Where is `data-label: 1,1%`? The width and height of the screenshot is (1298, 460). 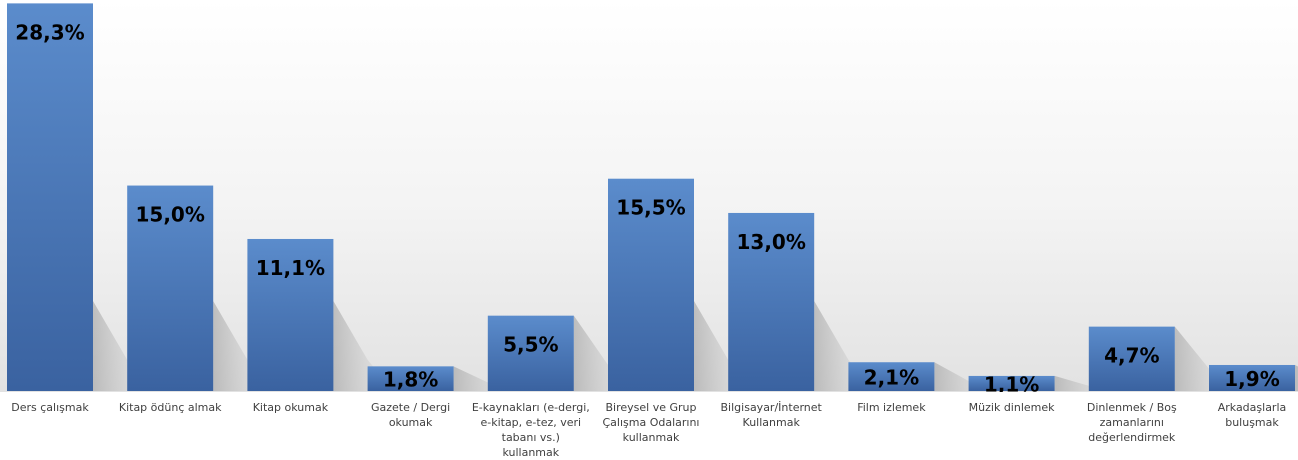
data-label: 1,1% is located at coordinates (1011, 382).